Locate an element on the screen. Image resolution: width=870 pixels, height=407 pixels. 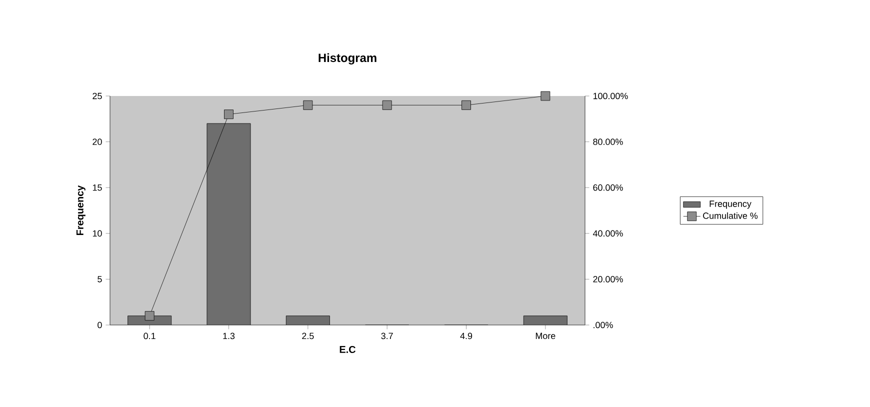
y-tick-label: 0 is located at coordinates (100, 325).